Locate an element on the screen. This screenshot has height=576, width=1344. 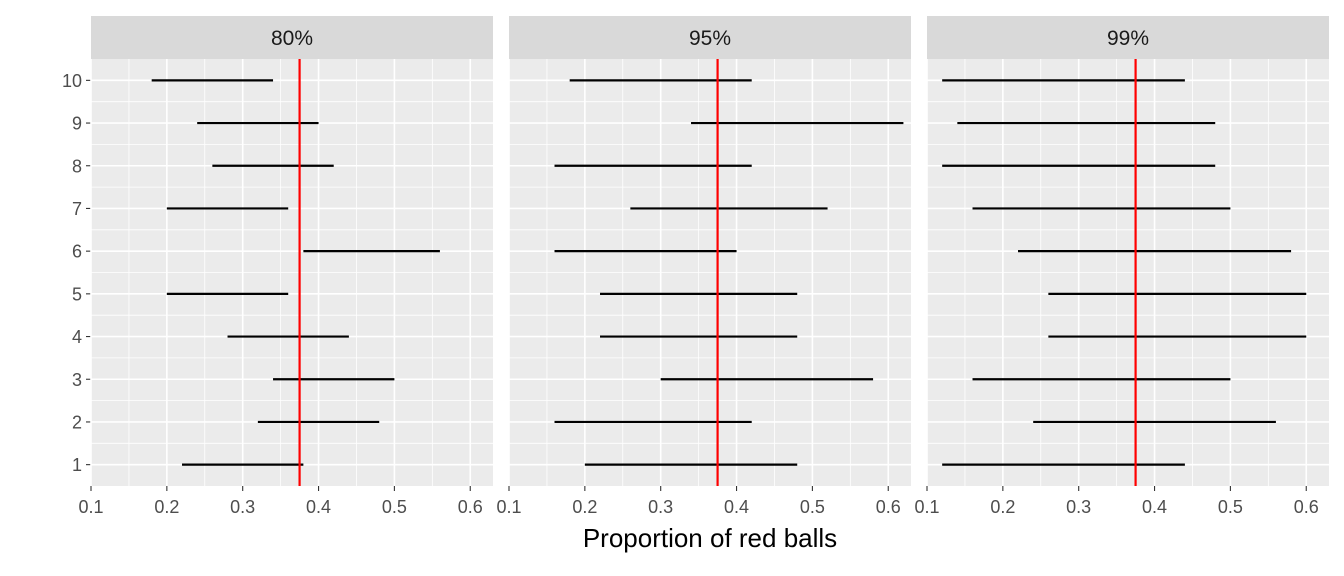
y-tick-label: 9 is located at coordinates (77, 124).